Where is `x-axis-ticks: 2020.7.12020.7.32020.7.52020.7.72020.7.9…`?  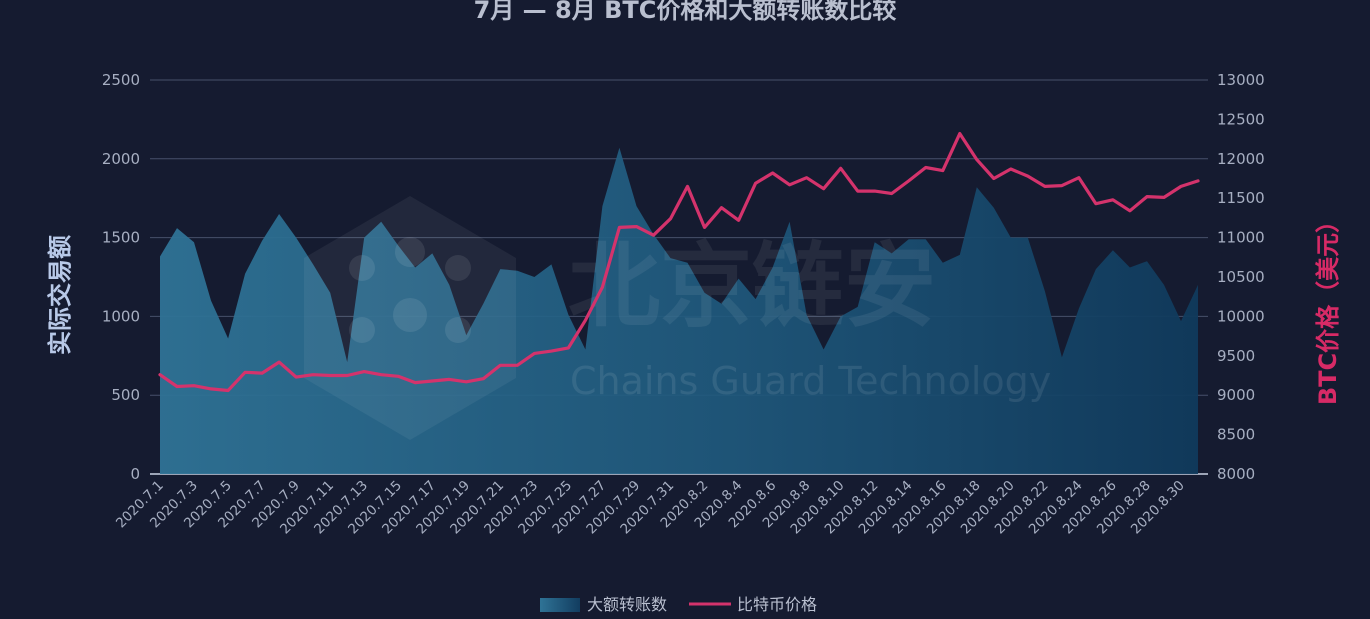 x-axis-ticks: 2020.7.12020.7.32020.7.52020.7.72020.7.9… is located at coordinates (650, 508).